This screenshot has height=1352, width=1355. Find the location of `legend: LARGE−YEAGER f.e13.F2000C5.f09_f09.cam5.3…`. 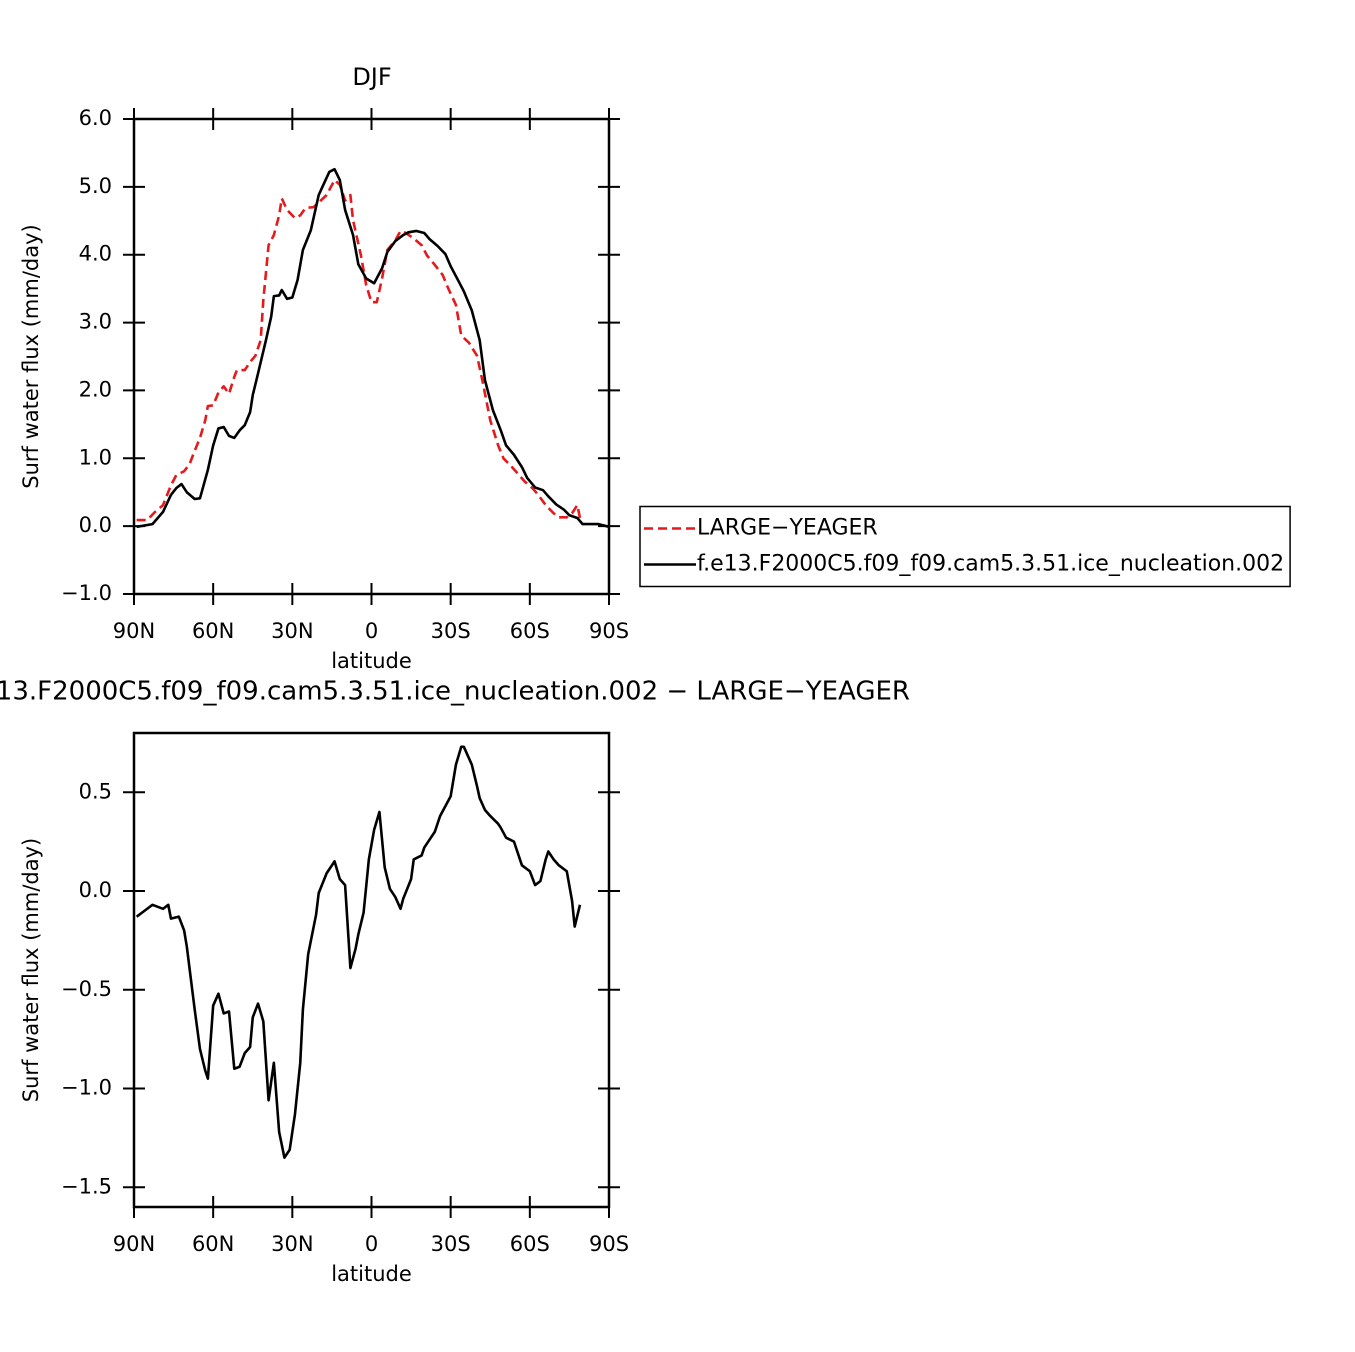

legend: LARGE−YEAGER f.e13.F2000C5.f09_f09.cam5.3… is located at coordinates (965, 546).